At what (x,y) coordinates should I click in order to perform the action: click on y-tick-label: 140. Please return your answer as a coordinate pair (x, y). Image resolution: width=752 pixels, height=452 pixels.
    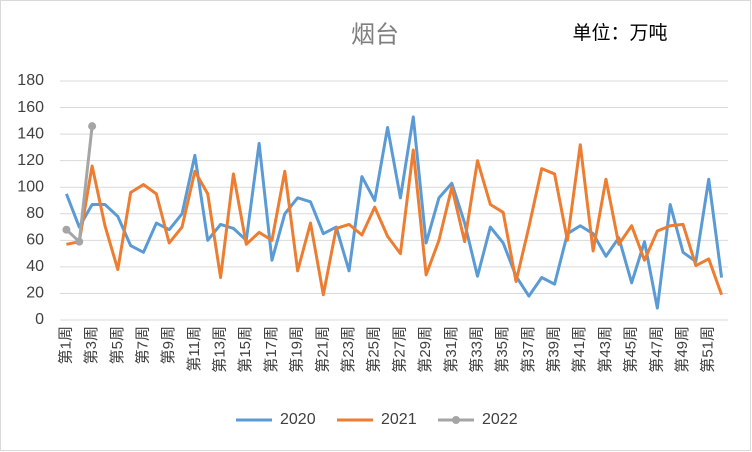
    Looking at the image, I should click on (30, 133).